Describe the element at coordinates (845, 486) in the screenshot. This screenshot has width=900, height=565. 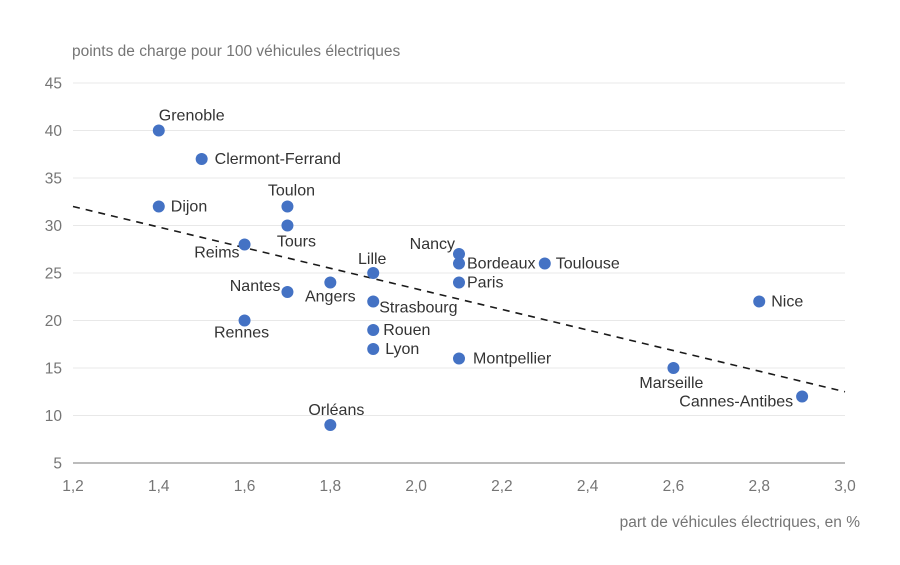
I see `x-tick-label-3-0: 3,0` at that location.